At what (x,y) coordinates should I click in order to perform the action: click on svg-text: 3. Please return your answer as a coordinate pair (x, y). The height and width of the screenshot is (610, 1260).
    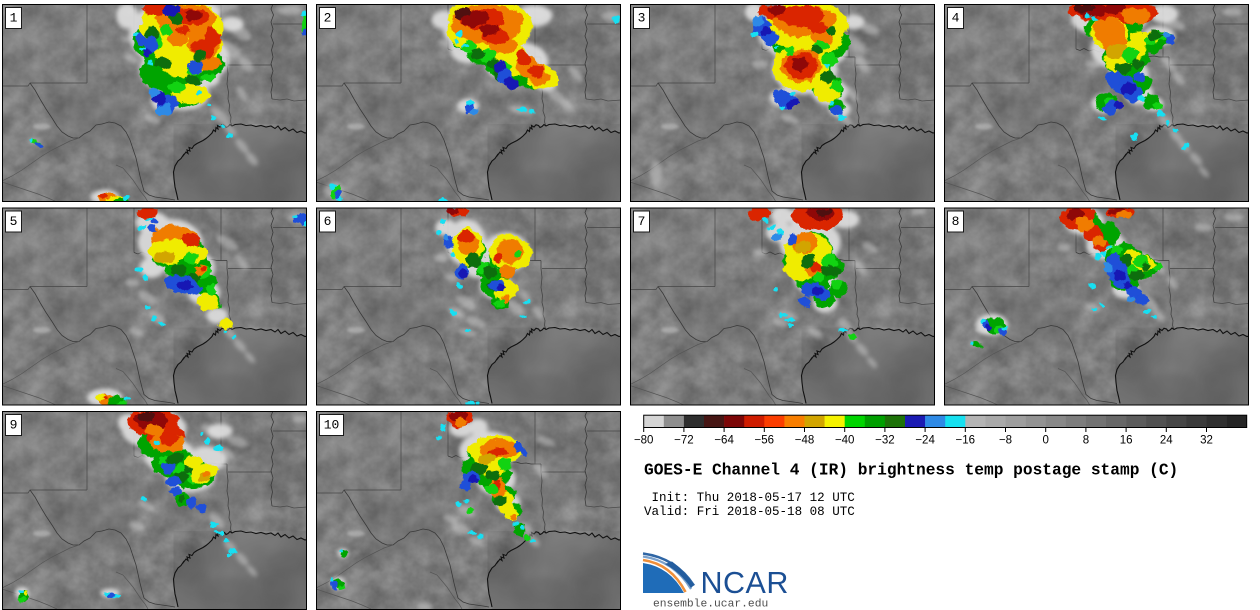
    Looking at the image, I should click on (642, 18).